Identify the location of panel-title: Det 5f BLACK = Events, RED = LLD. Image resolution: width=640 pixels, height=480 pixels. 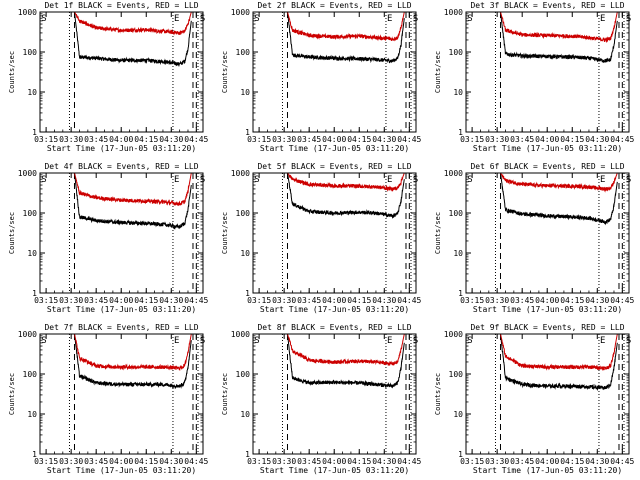
(334, 166).